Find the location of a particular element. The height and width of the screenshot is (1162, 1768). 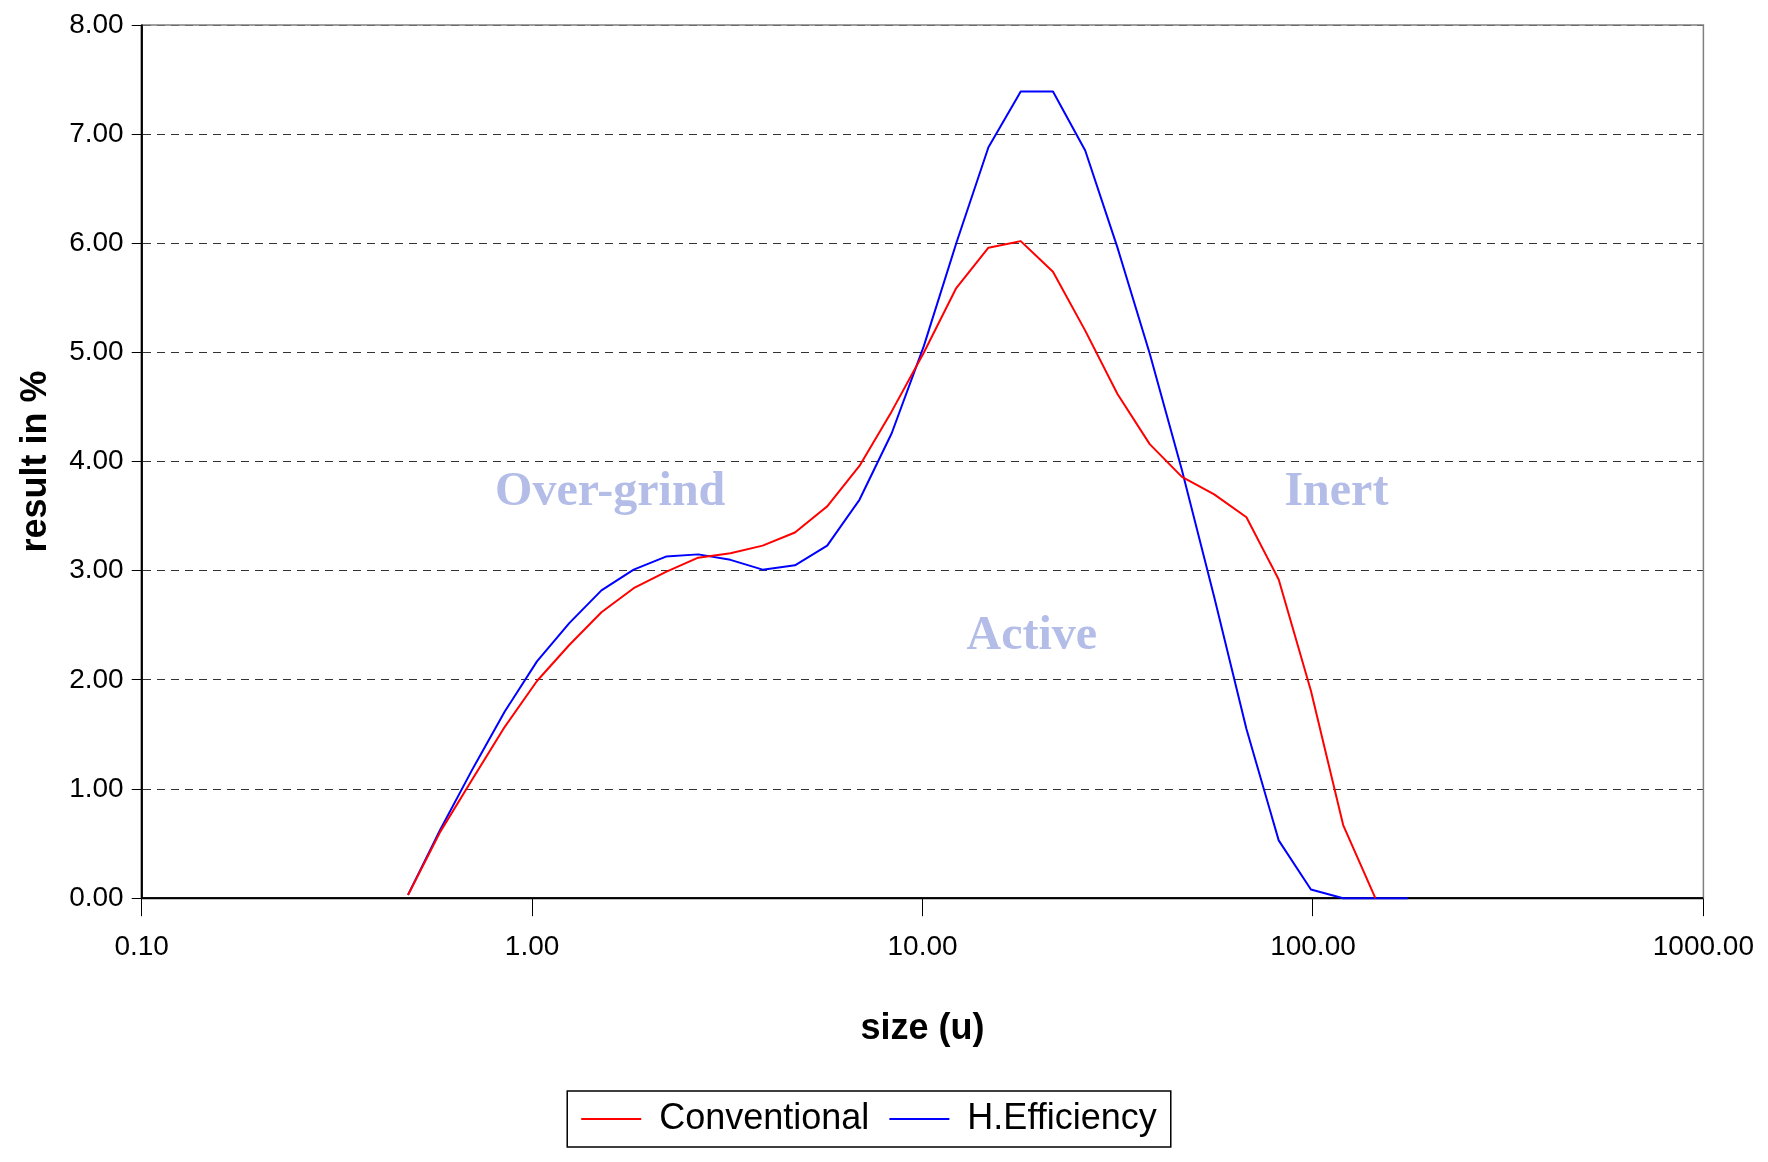

y-tick-label: 3.00 is located at coordinates (96, 569).